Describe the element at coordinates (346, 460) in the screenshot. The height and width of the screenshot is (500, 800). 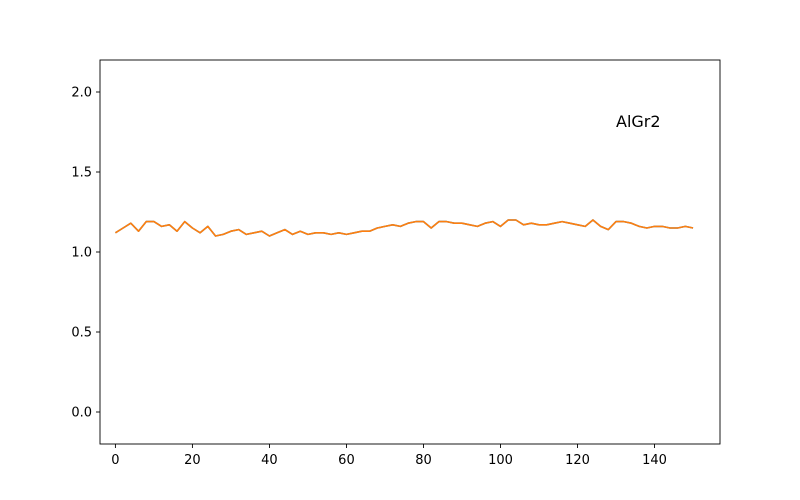
I see `x-tick-label: 60` at that location.